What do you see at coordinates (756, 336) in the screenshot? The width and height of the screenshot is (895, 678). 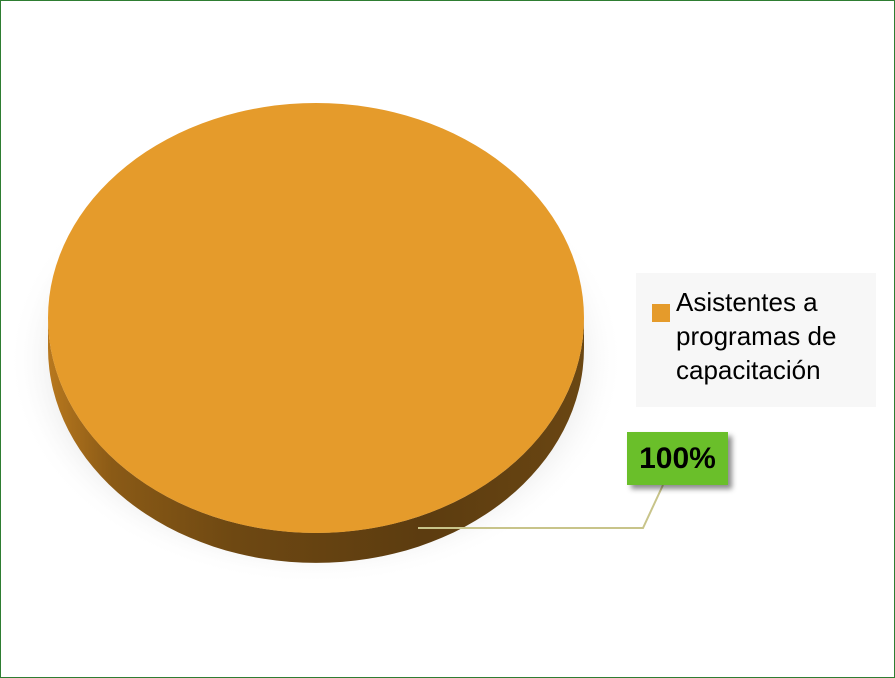 I see `legend-entry-label: Asistentes a programas de capacitación` at bounding box center [756, 336].